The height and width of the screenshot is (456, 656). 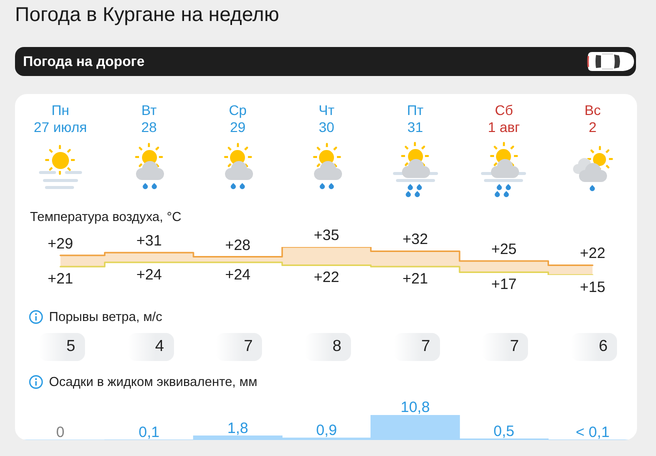 What do you see at coordinates (504, 249) in the screenshot?
I see `data-label: +25` at bounding box center [504, 249].